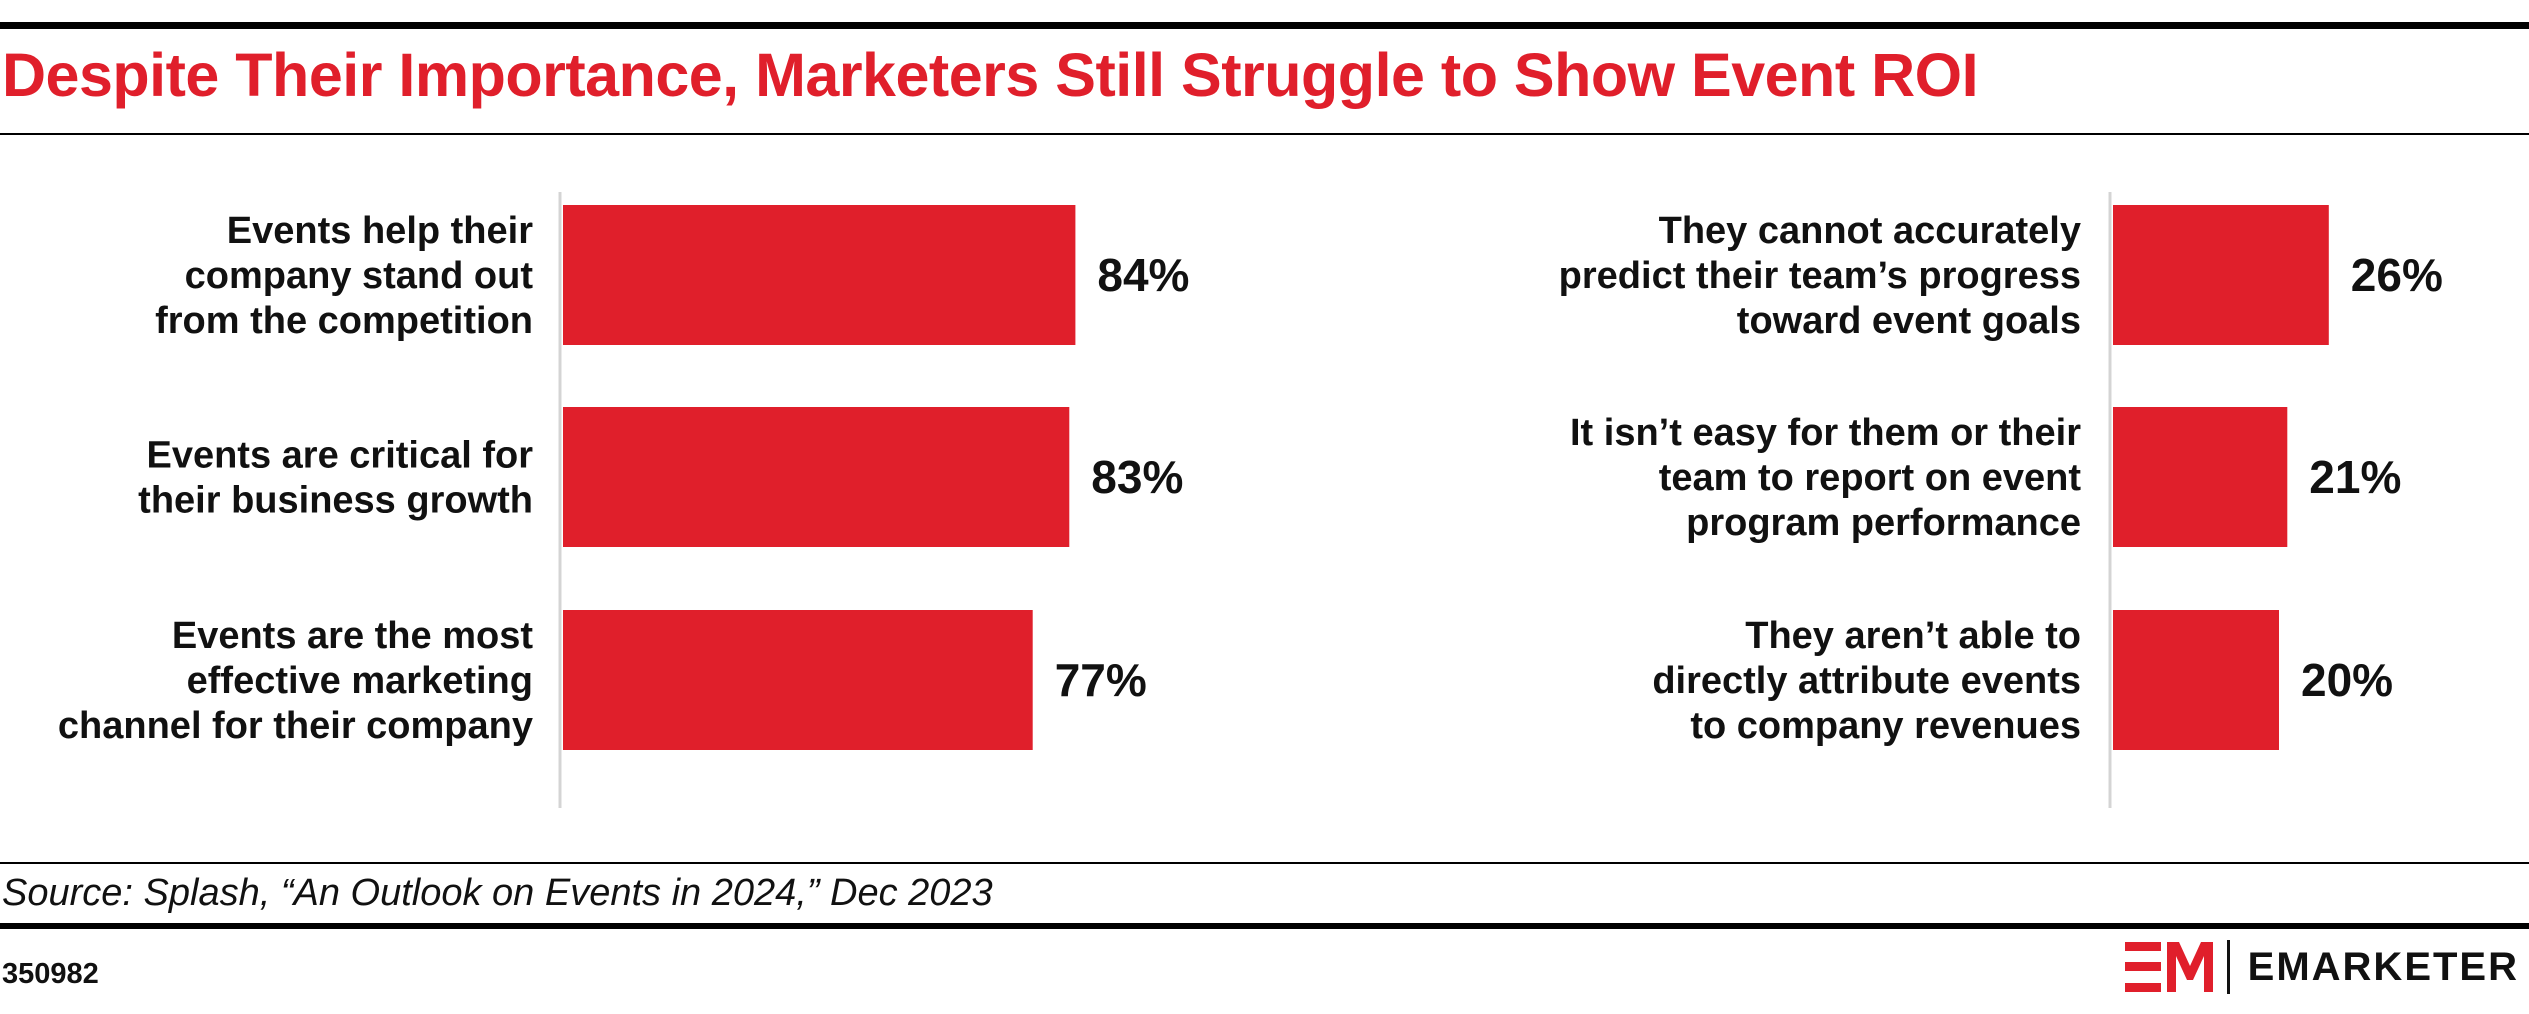  I want to click on em-logo-icon, so click(2168, 967).